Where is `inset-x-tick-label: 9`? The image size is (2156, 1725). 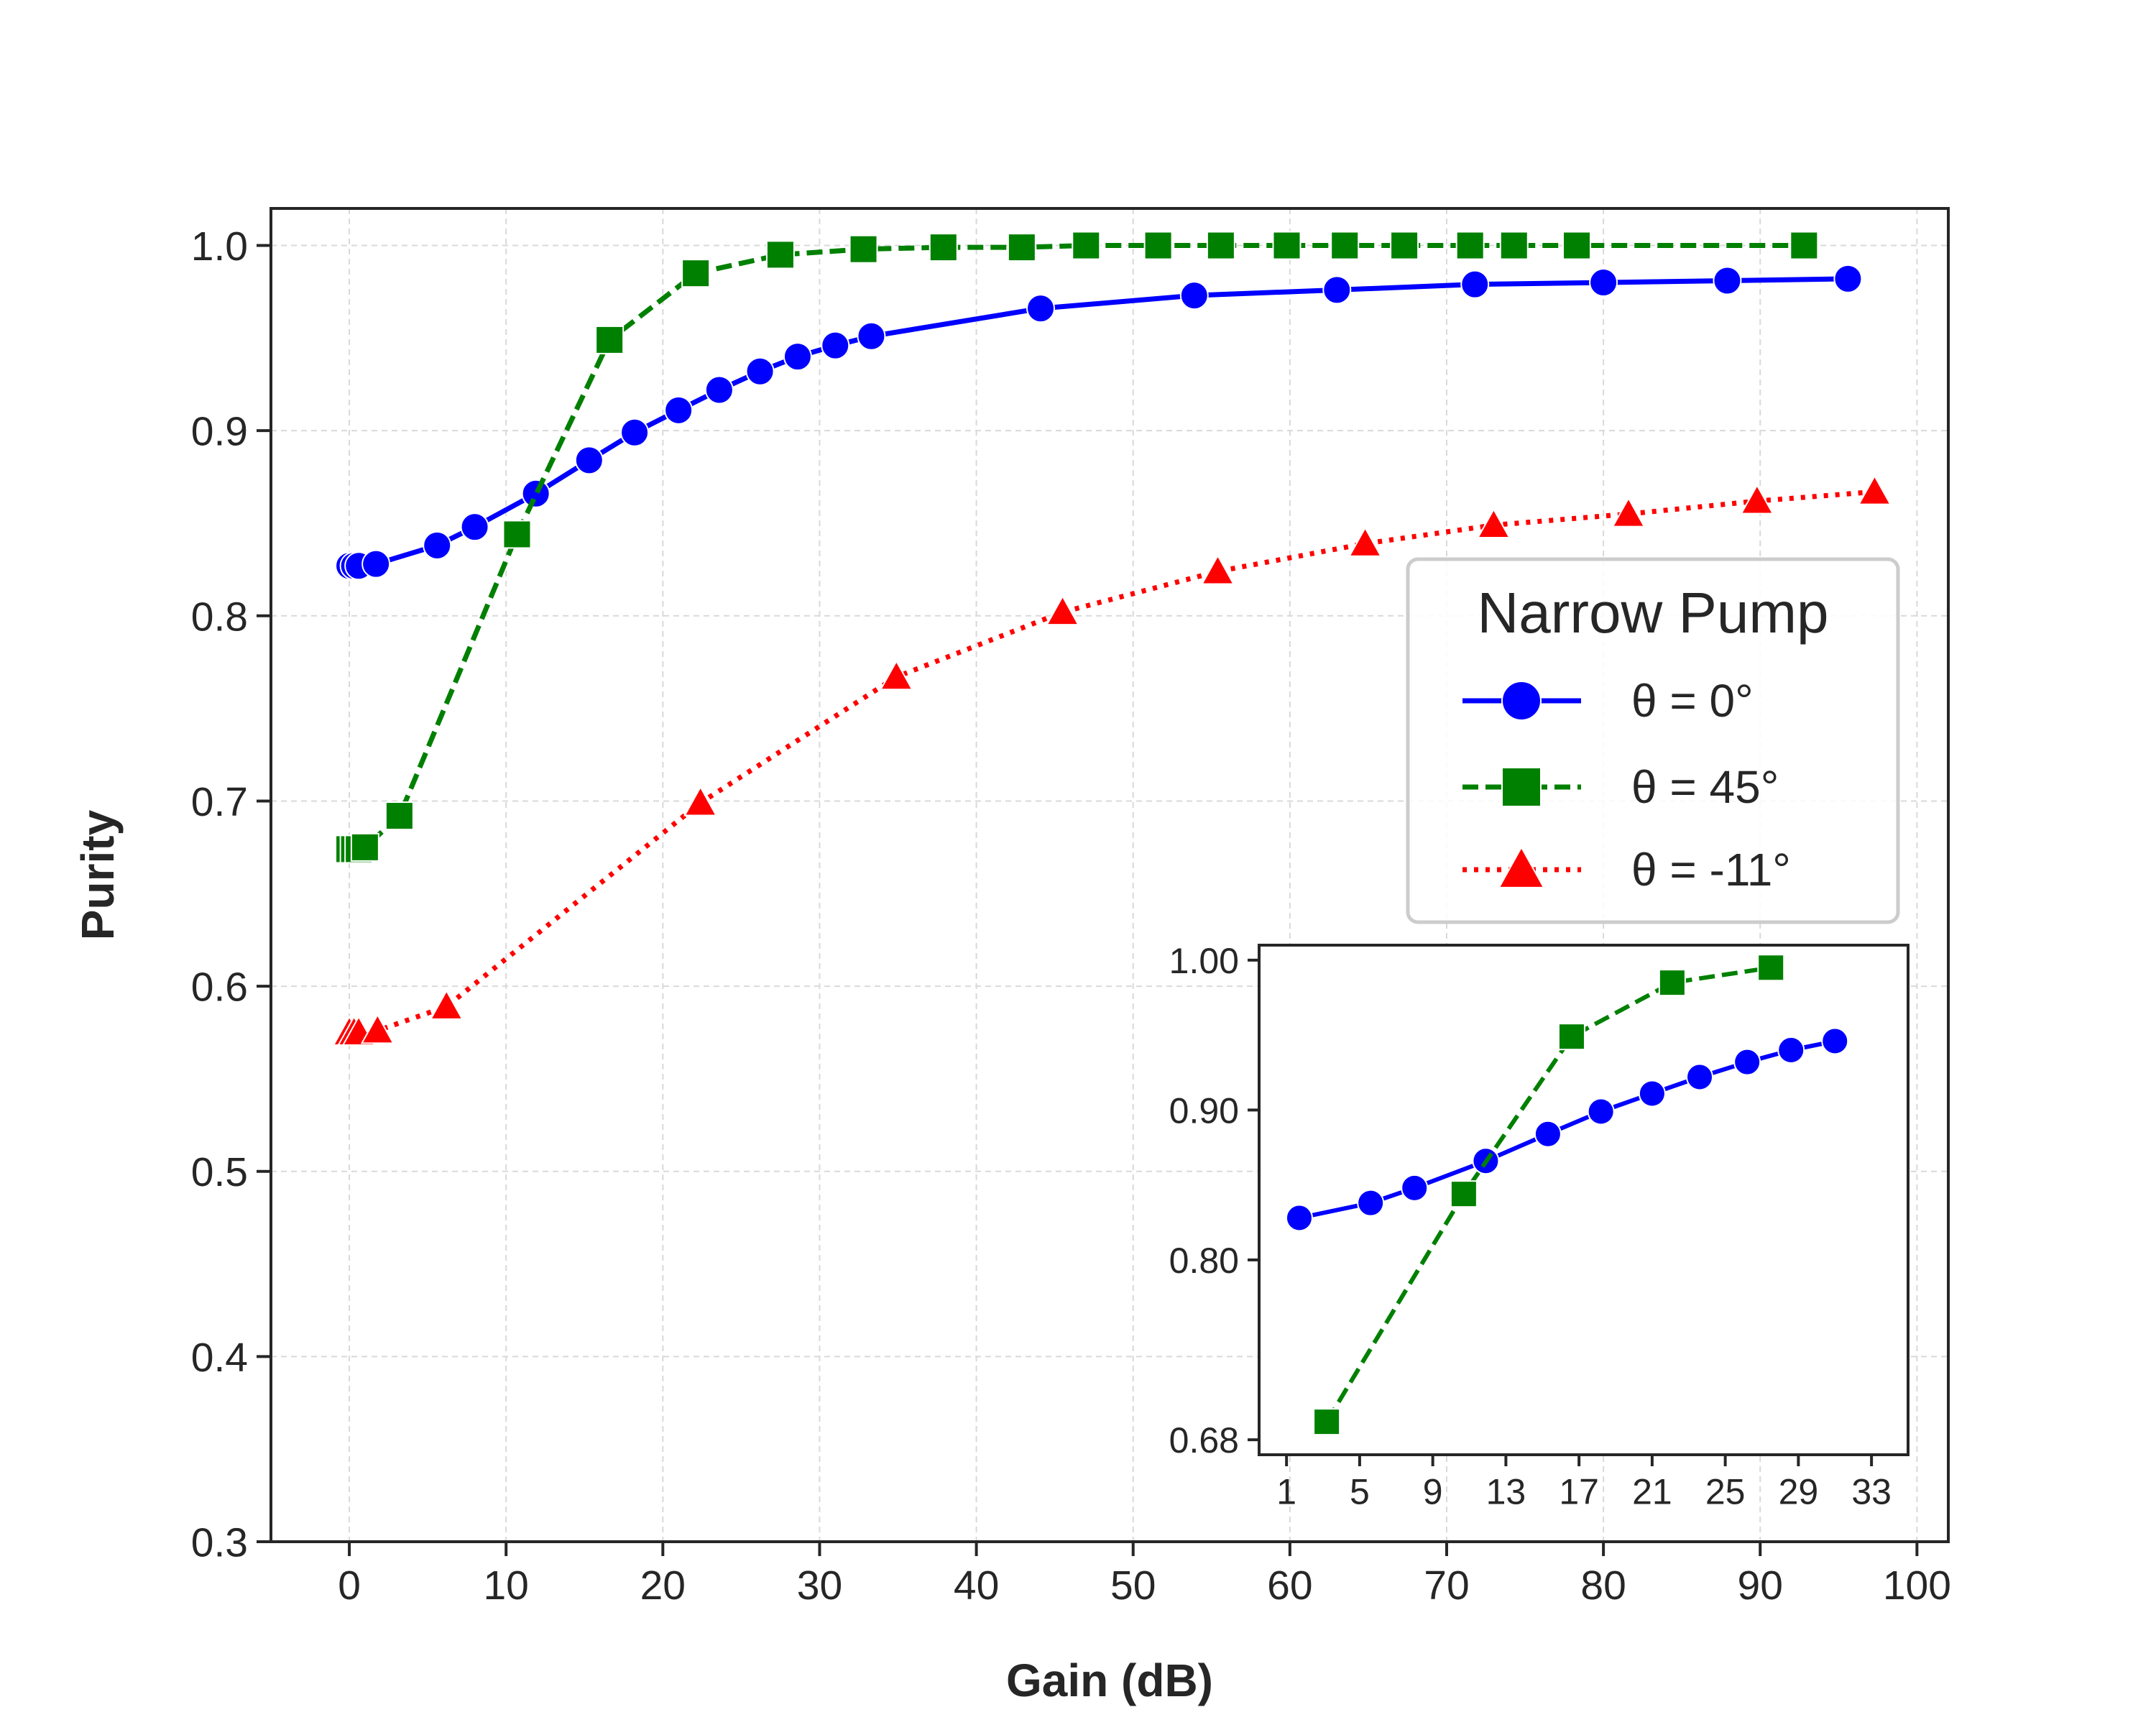 inset-x-tick-label: 9 is located at coordinates (1433, 1492).